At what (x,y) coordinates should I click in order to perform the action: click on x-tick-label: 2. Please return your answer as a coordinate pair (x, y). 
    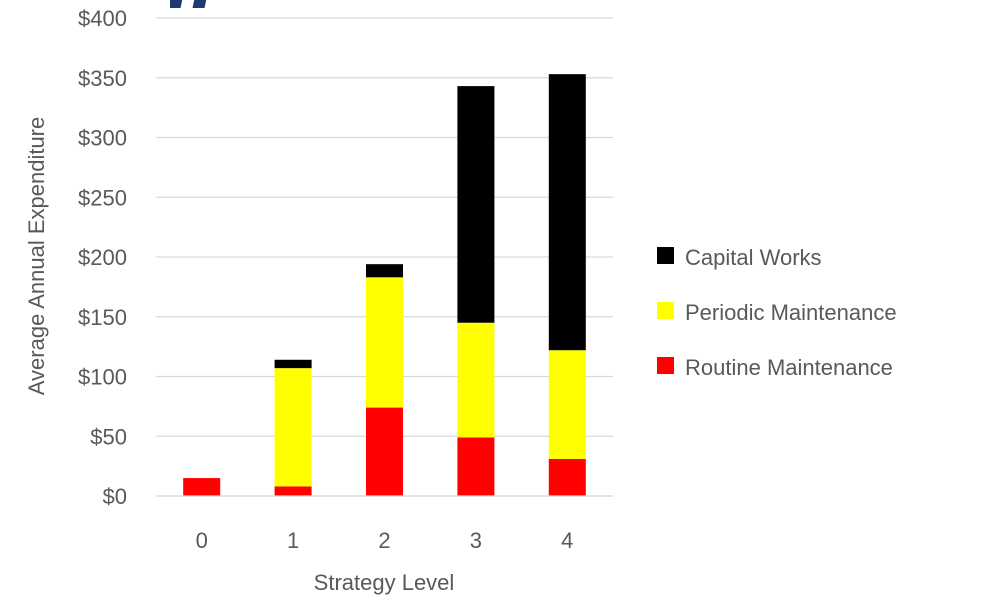
    Looking at the image, I should click on (384, 540).